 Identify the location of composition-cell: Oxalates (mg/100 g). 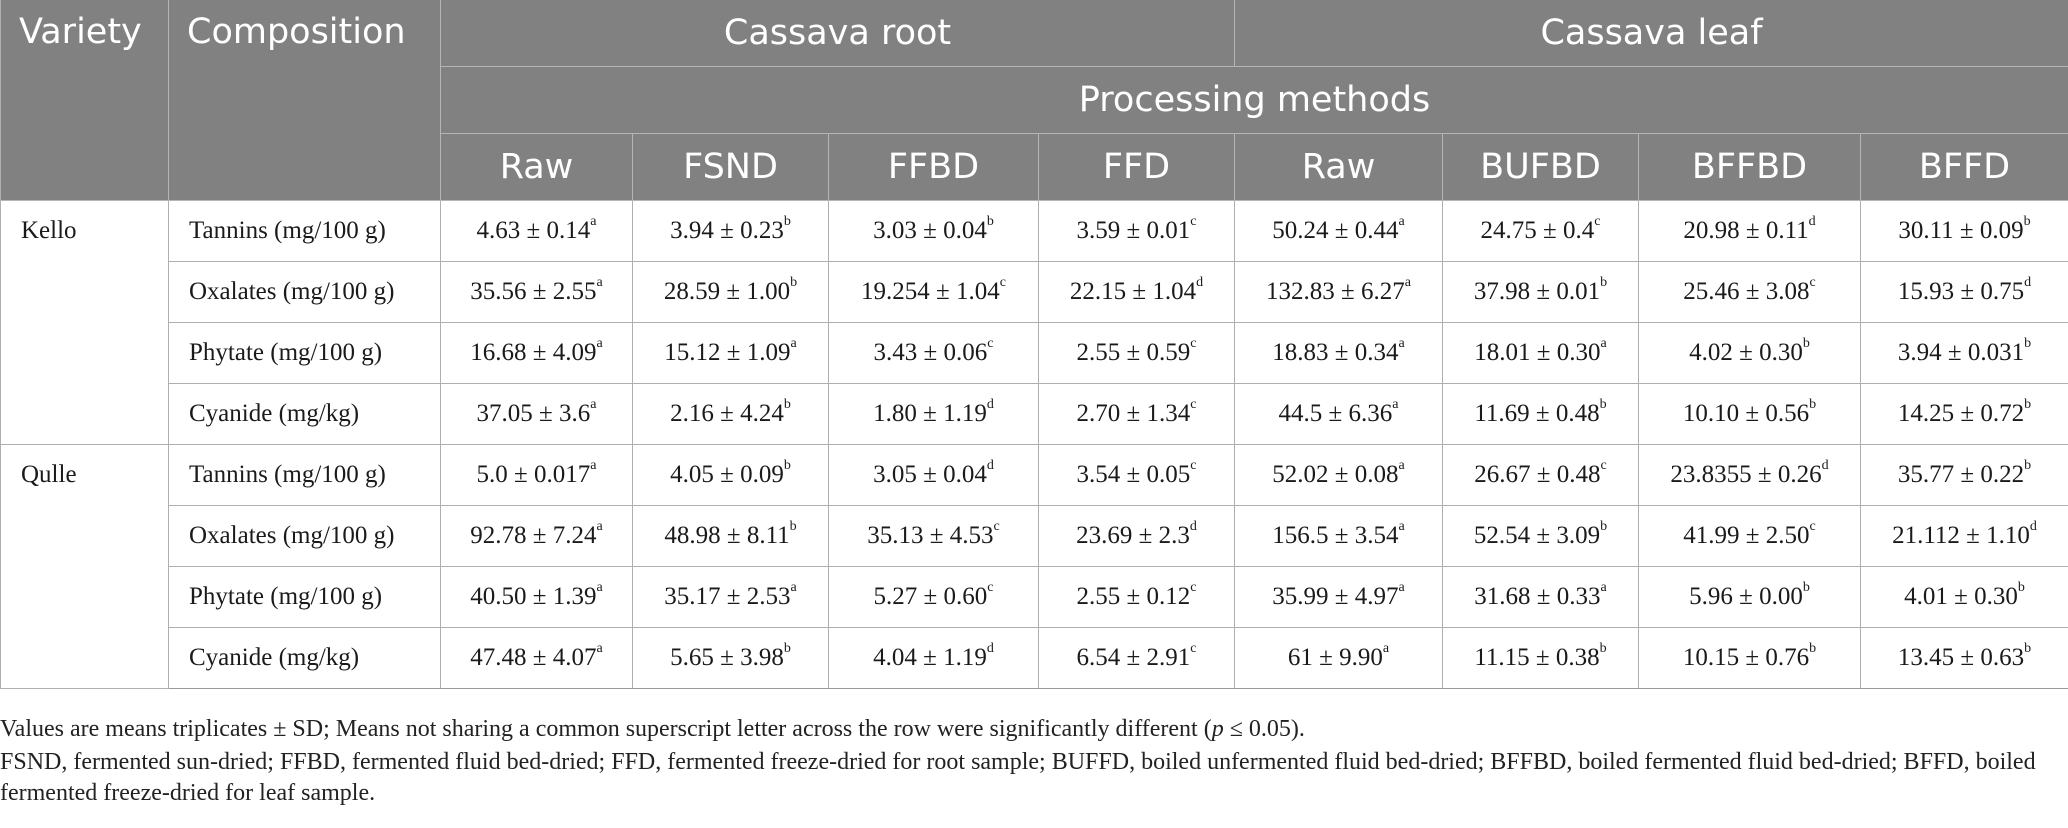
(304, 292).